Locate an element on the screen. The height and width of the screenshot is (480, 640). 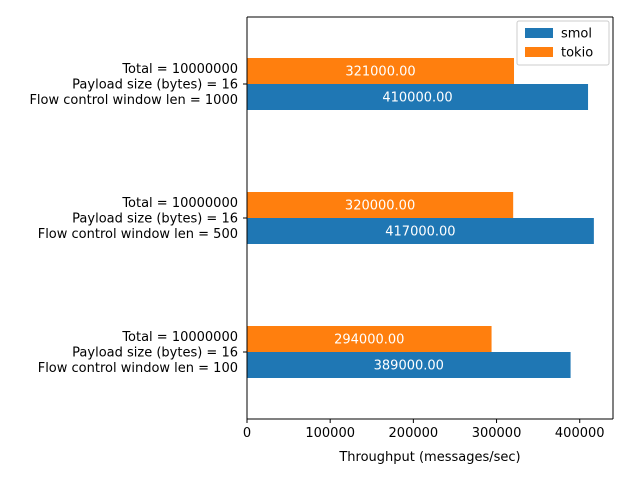
data-label-tokio-1: 320000.00 is located at coordinates (380, 206).